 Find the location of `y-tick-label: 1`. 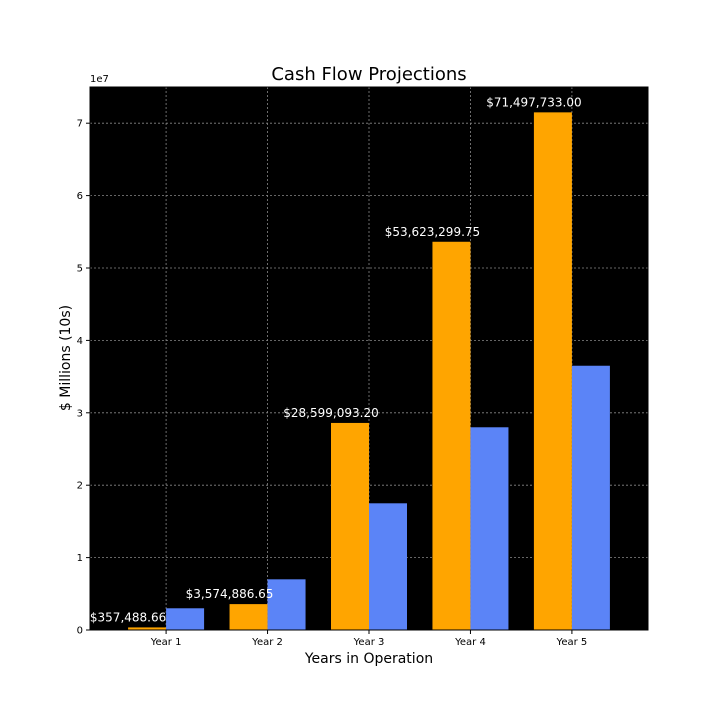

y-tick-label: 1 is located at coordinates (80, 558).